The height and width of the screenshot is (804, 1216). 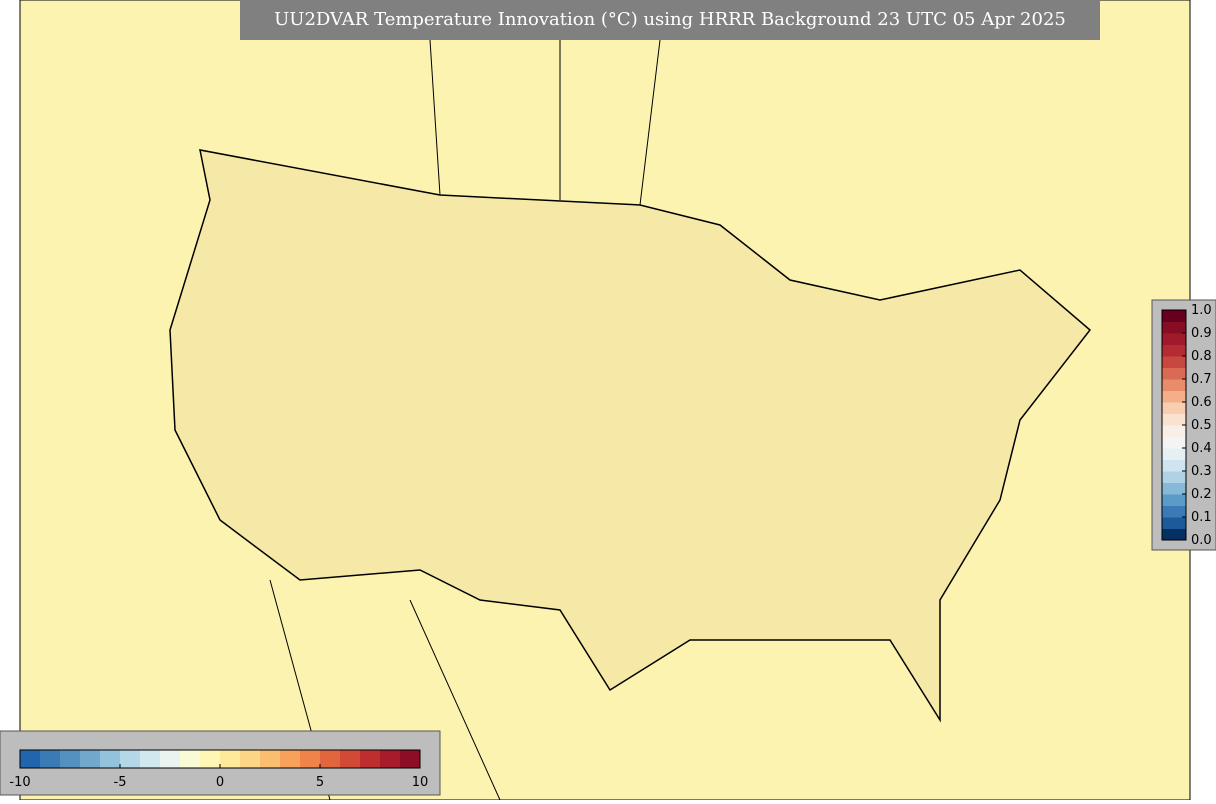 What do you see at coordinates (1201, 402) in the screenshot?
I see `tick-label: 0.6` at bounding box center [1201, 402].